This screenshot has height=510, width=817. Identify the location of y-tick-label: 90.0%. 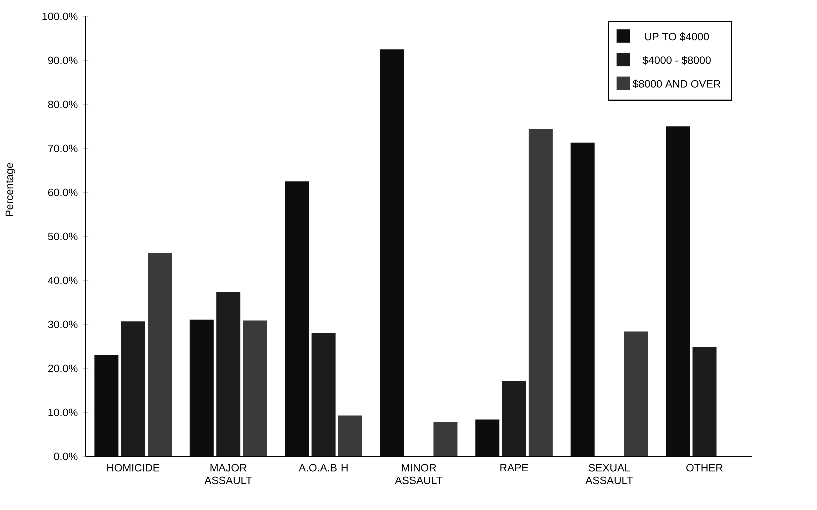
(63, 60).